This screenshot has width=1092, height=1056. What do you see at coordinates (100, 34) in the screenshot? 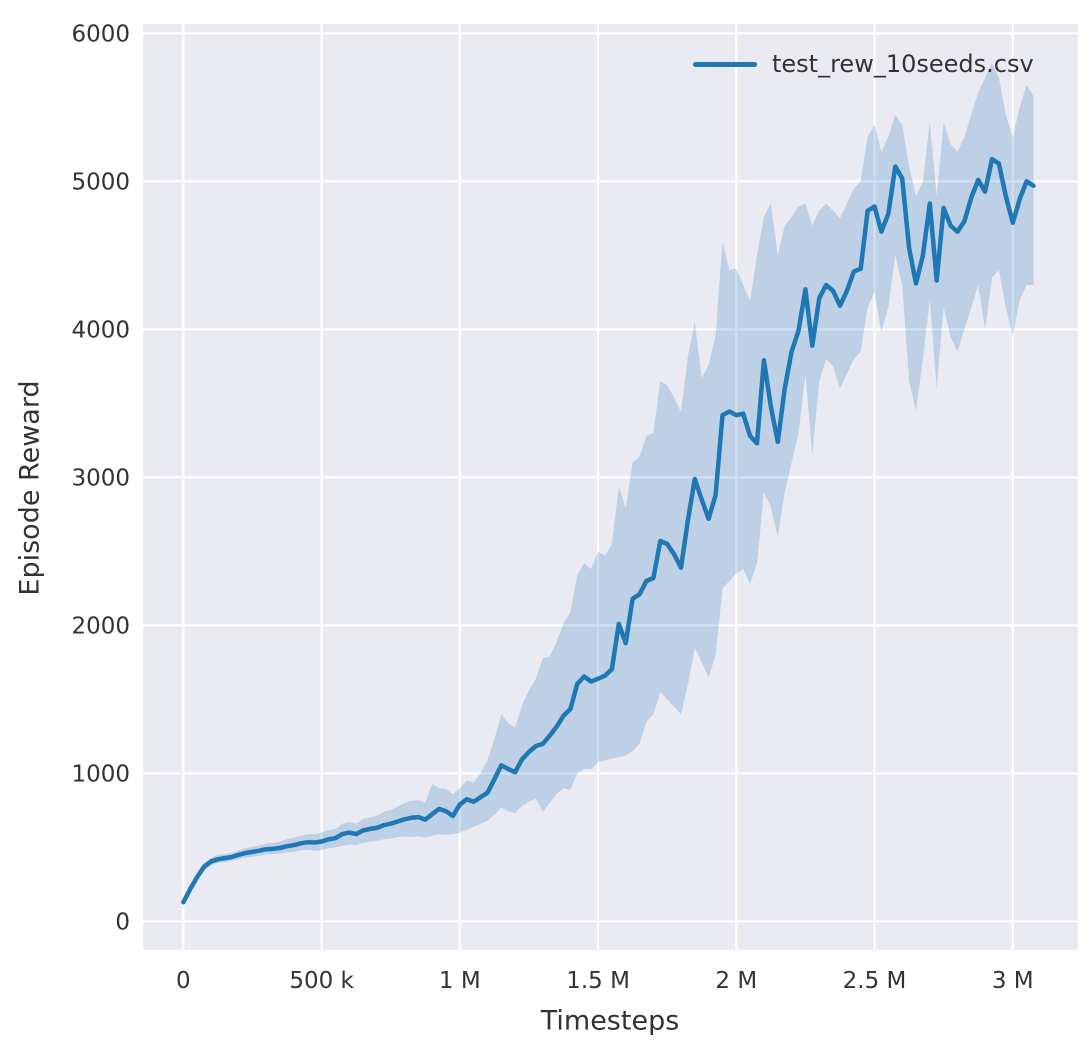
I see `y-tick-label: 6000` at bounding box center [100, 34].